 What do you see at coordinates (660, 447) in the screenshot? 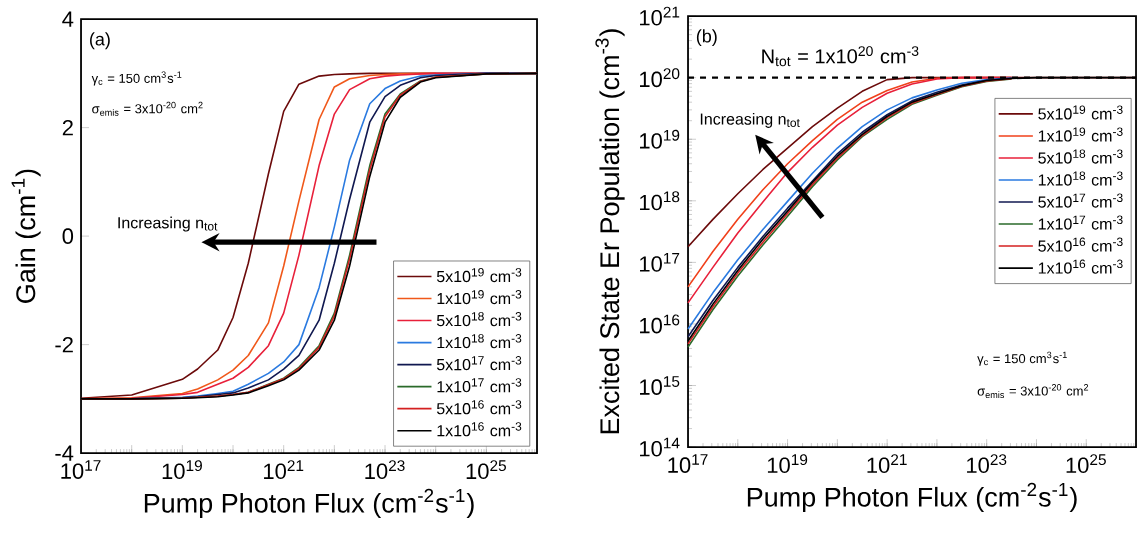
I see `y-tick-label: 10$^{14}$` at bounding box center [660, 447].